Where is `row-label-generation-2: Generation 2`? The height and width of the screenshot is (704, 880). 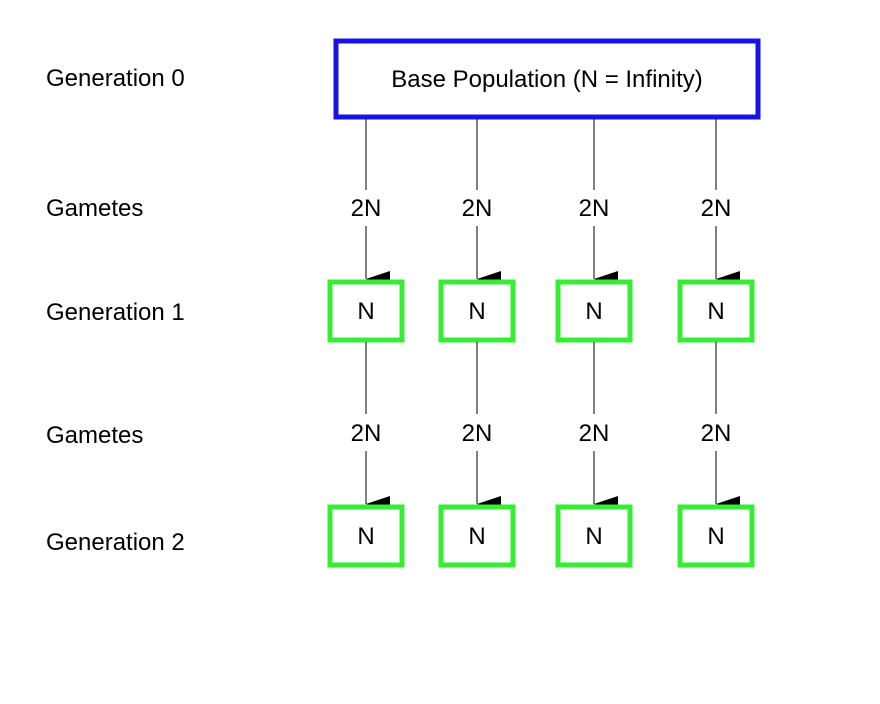 row-label-generation-2: Generation 2 is located at coordinates (115, 542).